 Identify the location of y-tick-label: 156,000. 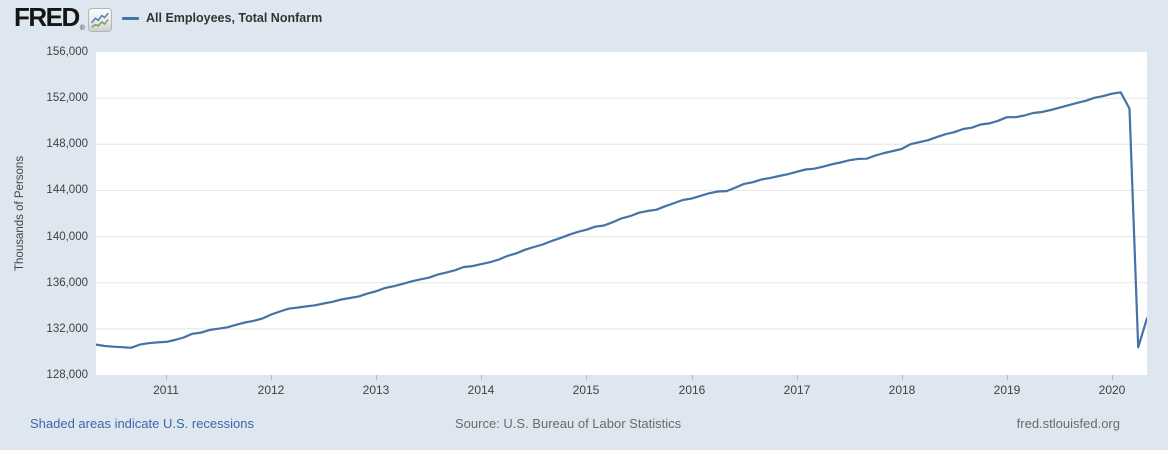
(67, 52).